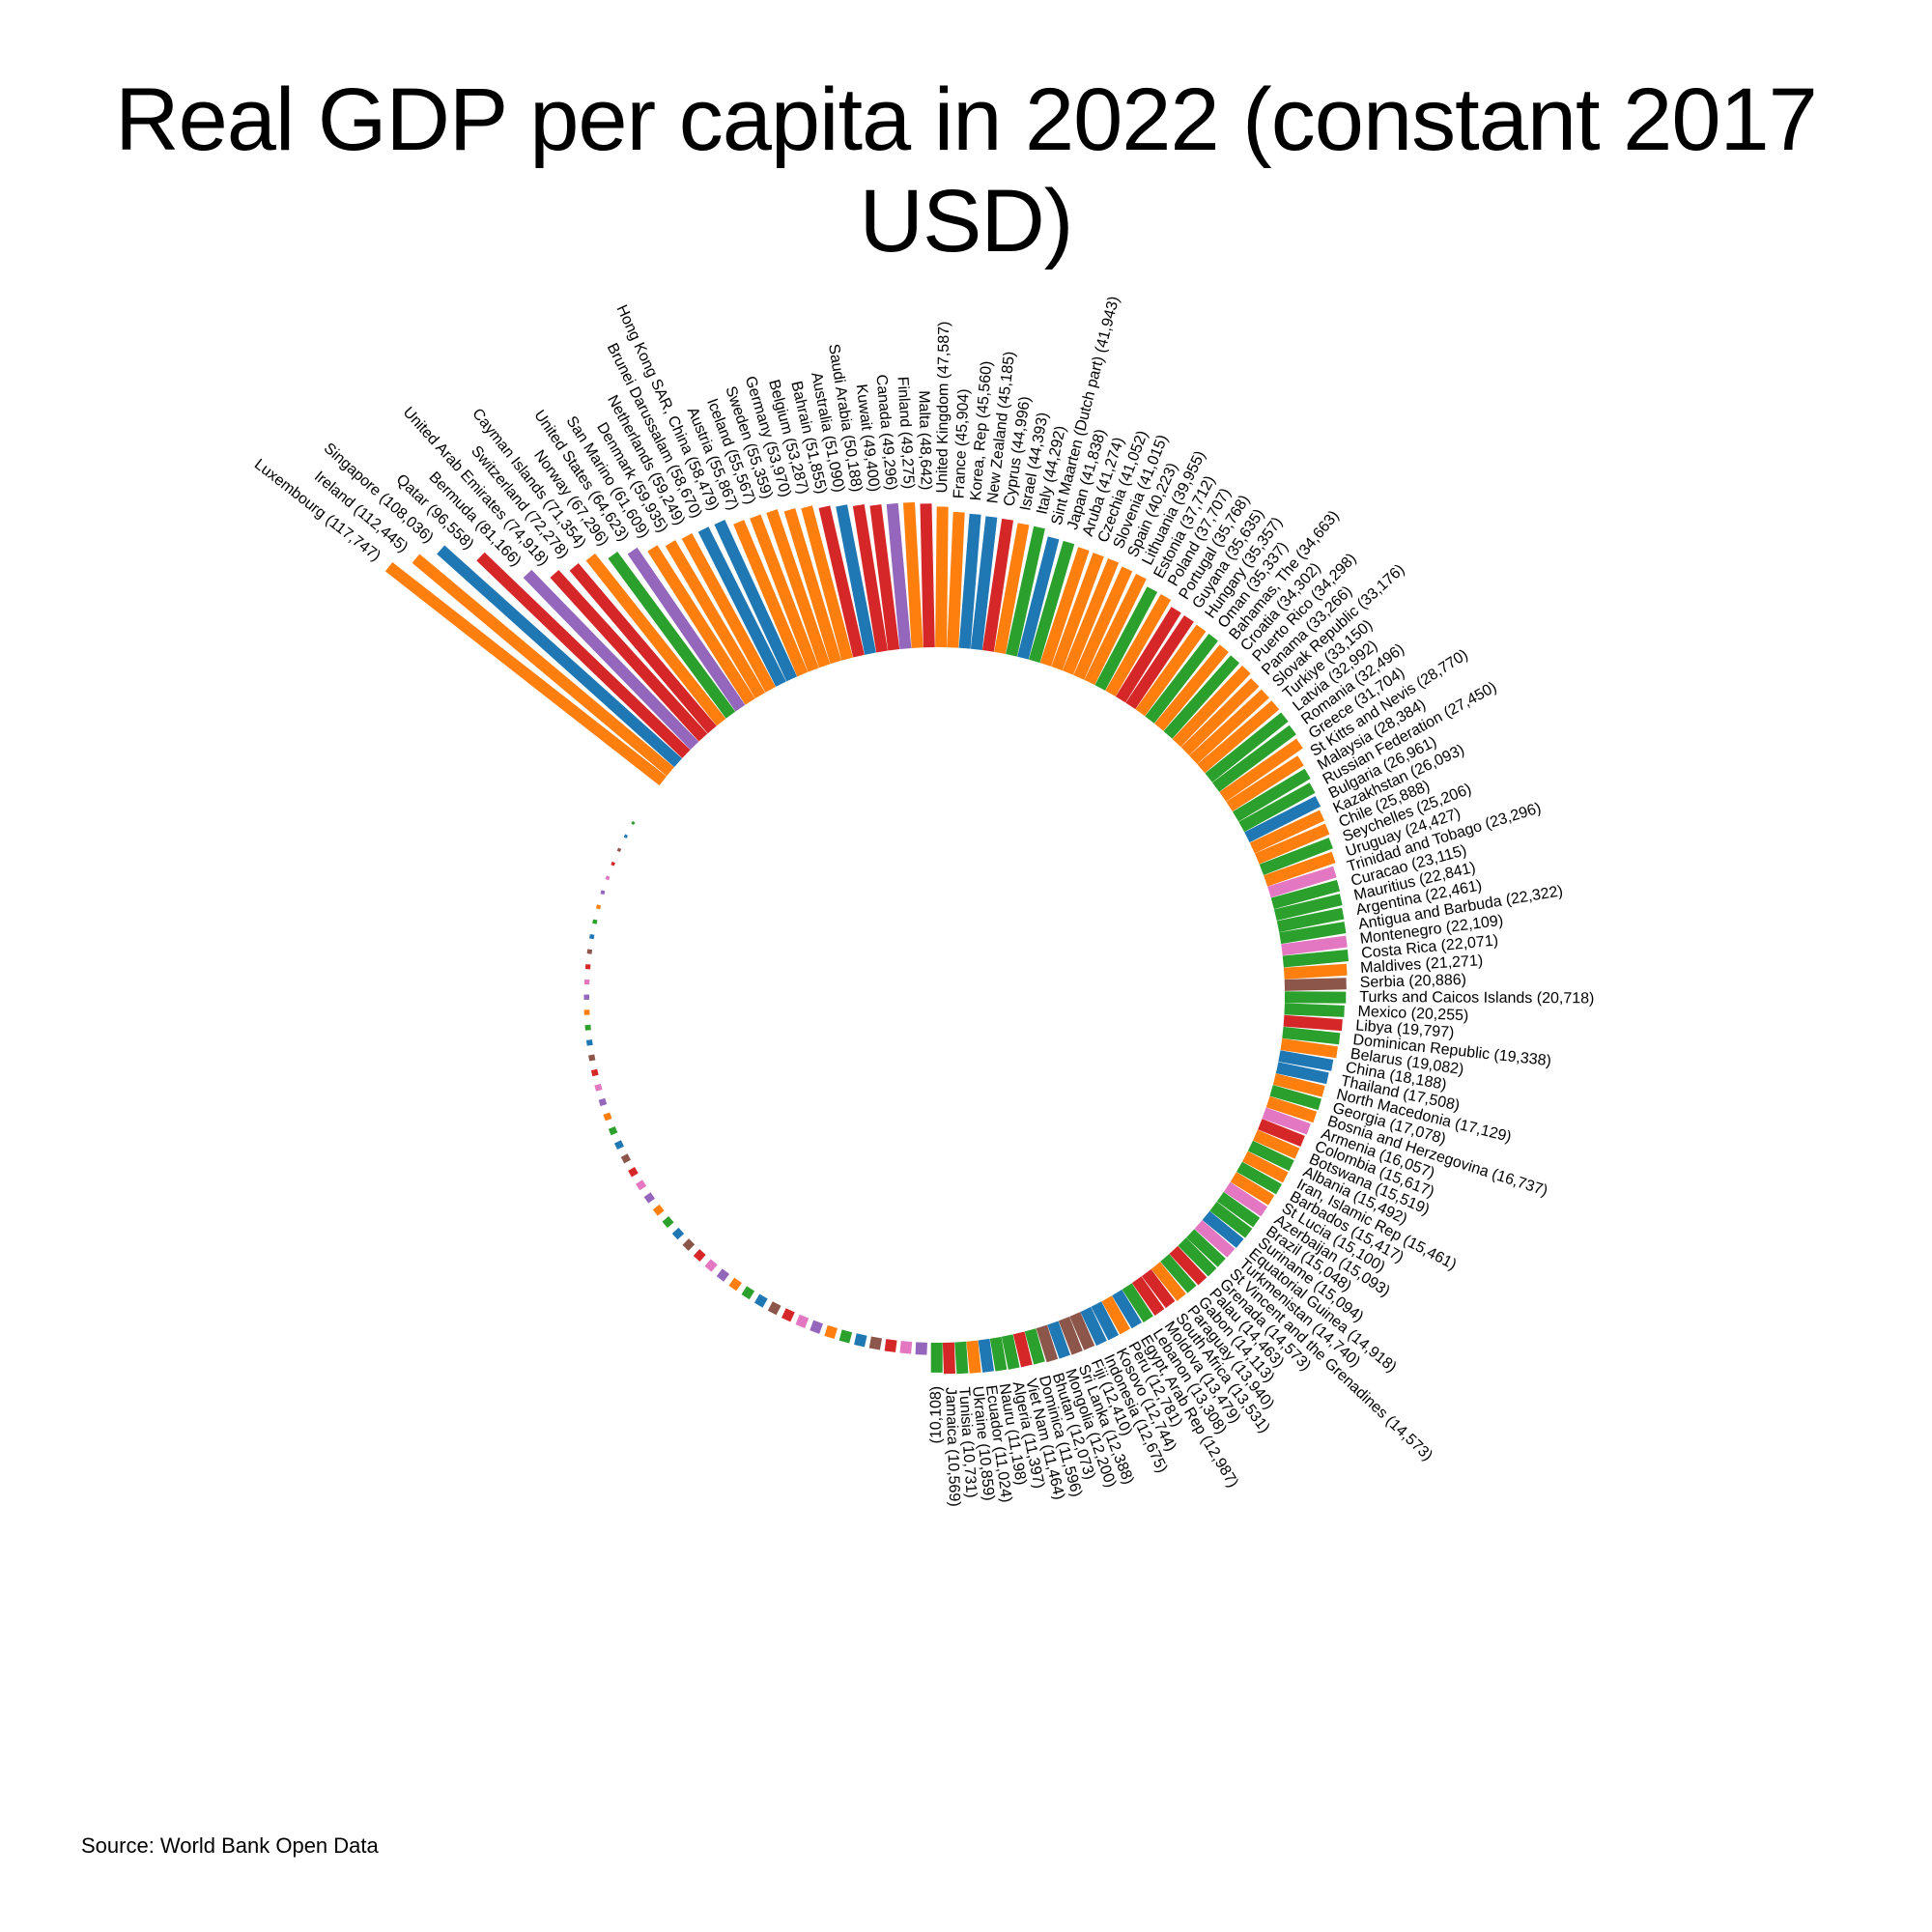 The width and height of the screenshot is (1932, 1932). I want to click on bar-label: Serbia (20,886), so click(1412, 981).